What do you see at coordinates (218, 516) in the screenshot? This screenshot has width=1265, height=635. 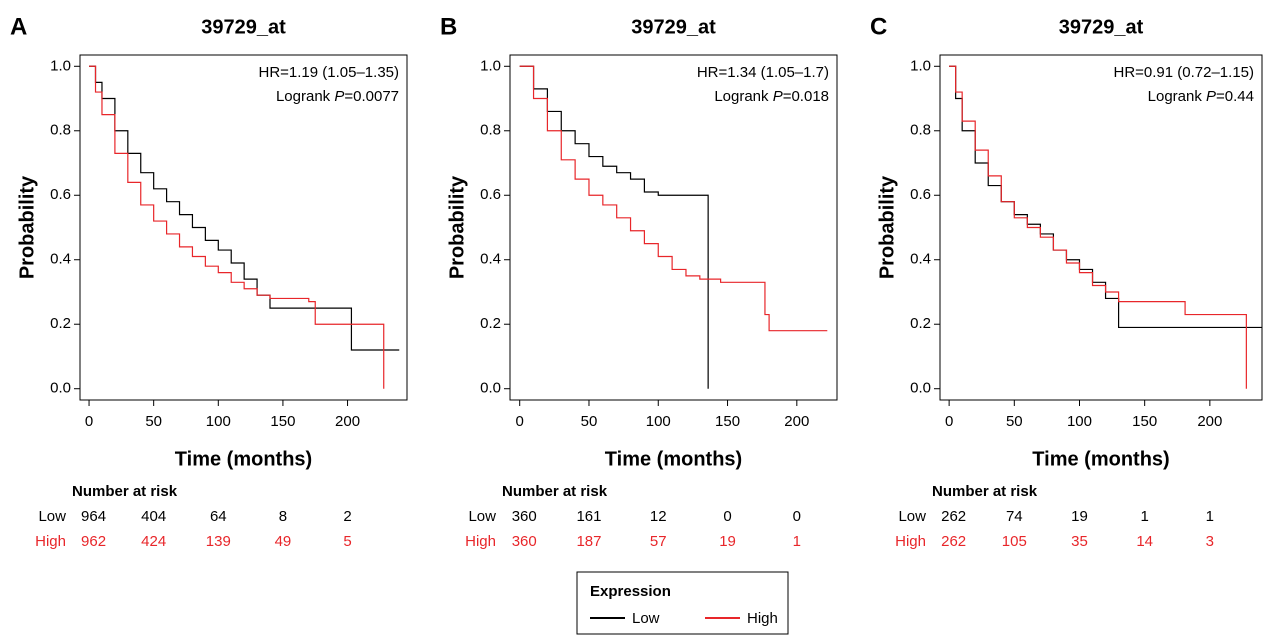 I see `risk-value: 64` at bounding box center [218, 516].